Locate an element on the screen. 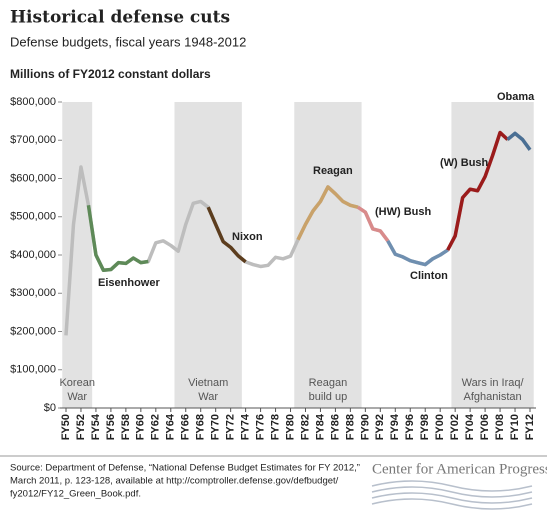  y-tick-label: $700,000 is located at coordinates (33, 140).